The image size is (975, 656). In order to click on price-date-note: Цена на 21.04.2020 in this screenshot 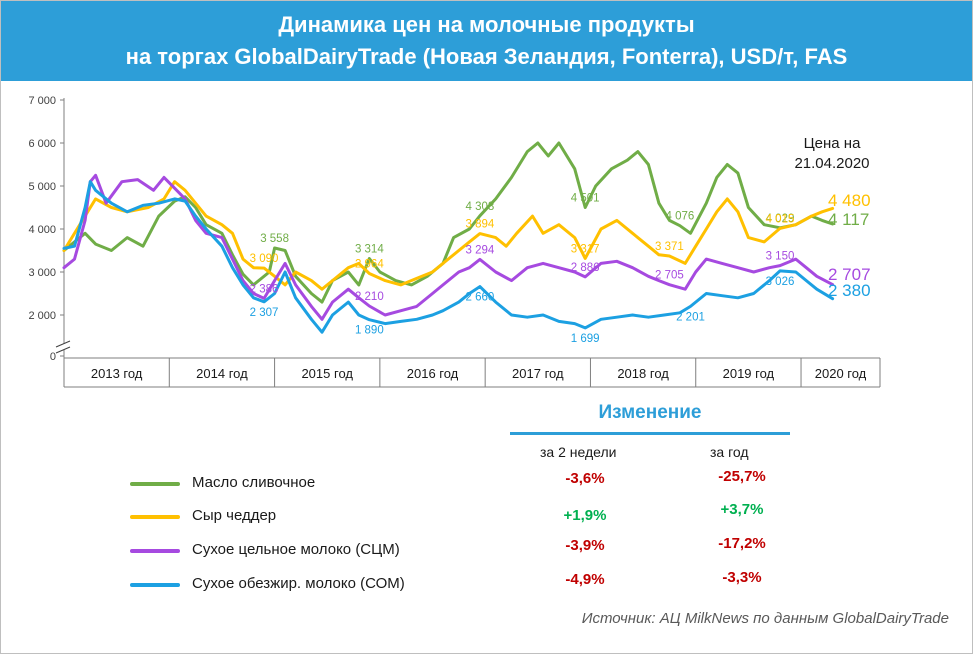, I will do `click(831, 153)`.